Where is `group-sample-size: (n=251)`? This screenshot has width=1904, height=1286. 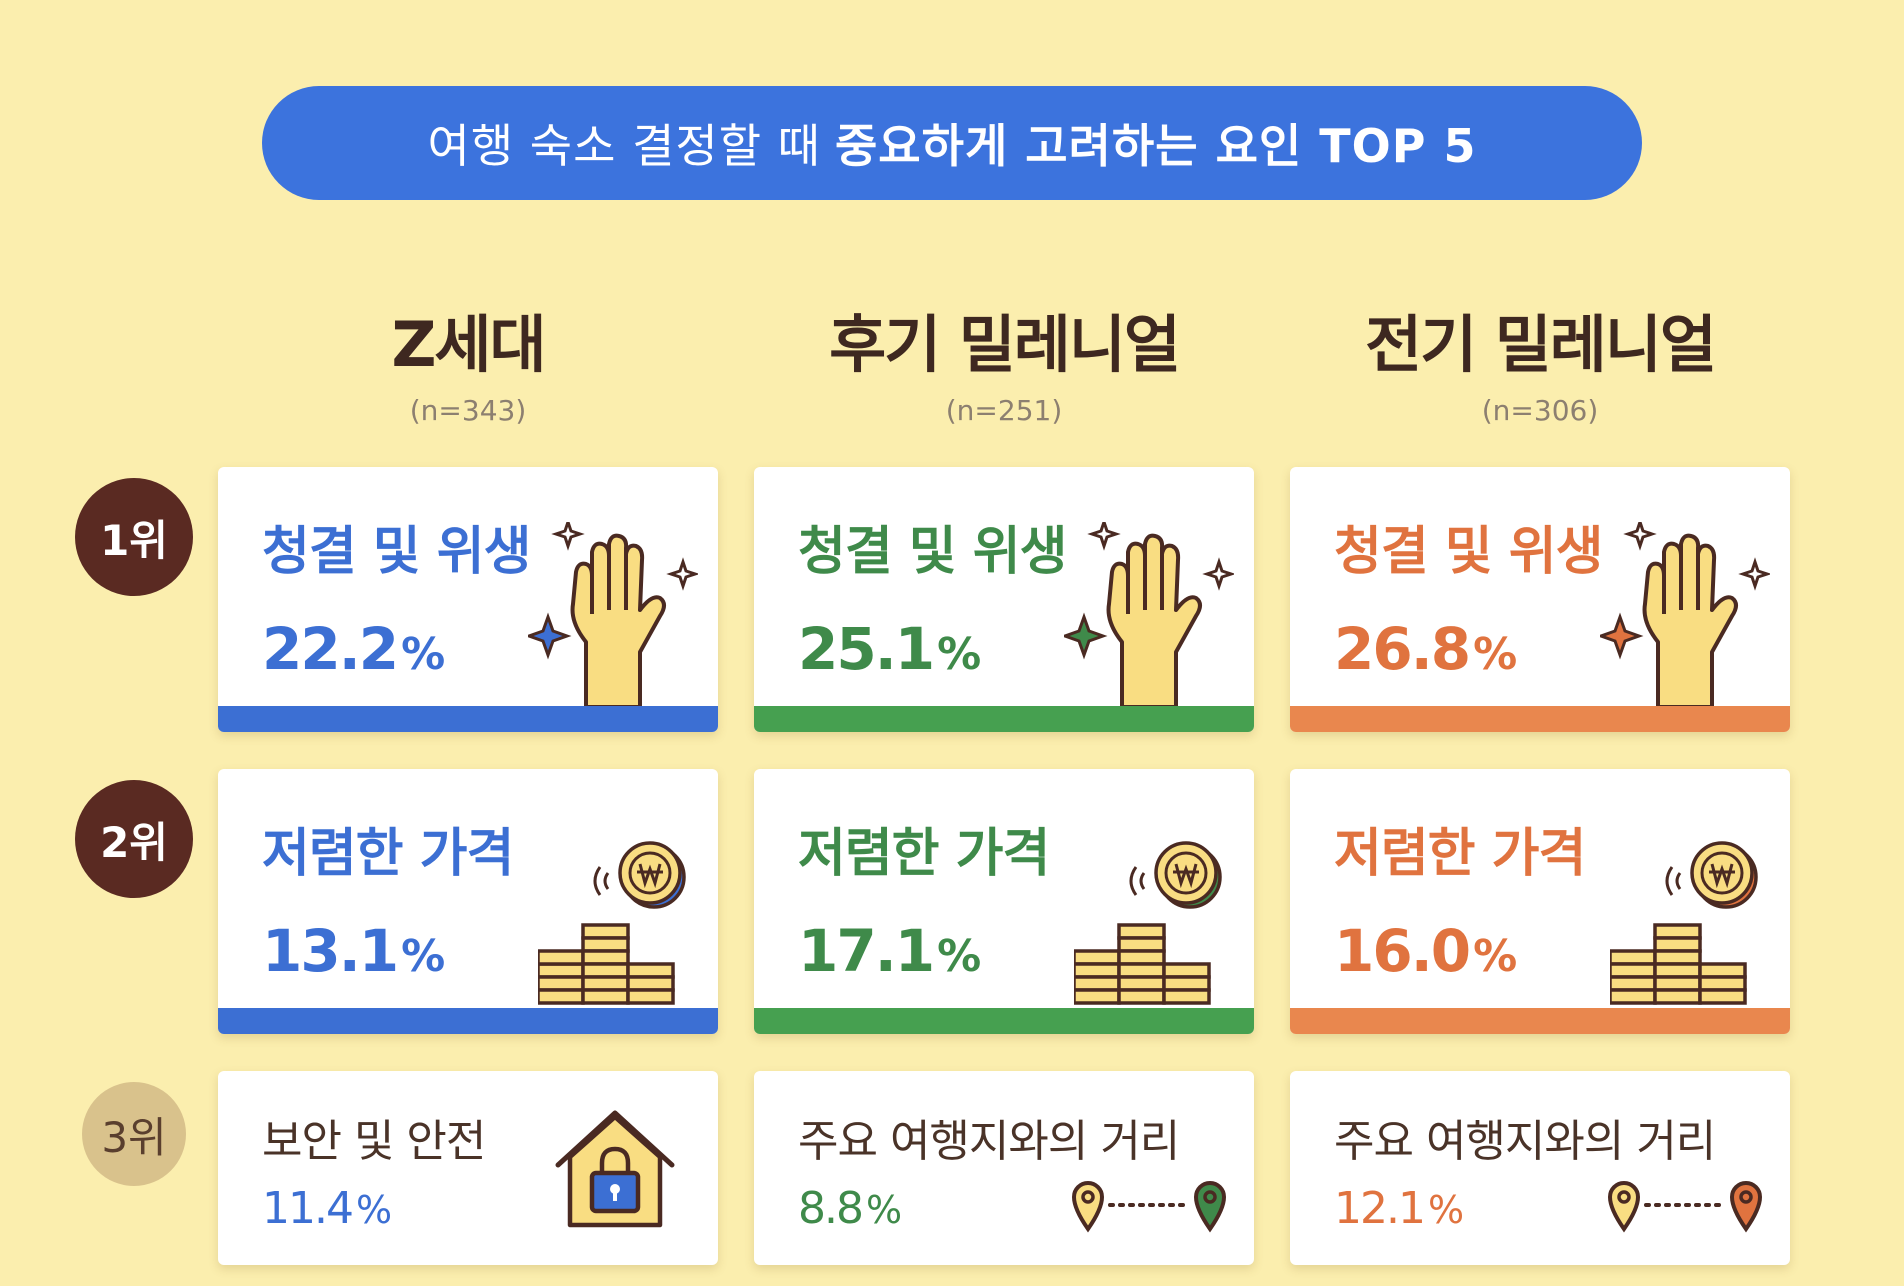
group-sample-size: (n=251) is located at coordinates (1004, 410).